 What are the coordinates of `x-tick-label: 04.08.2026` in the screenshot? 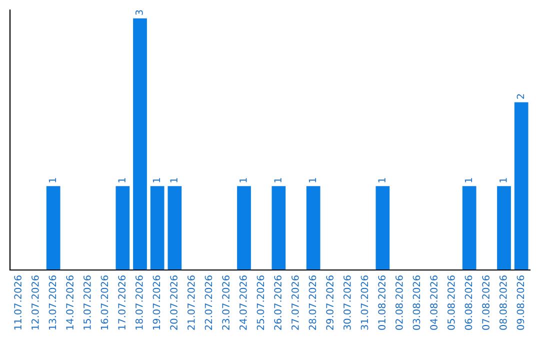 It's located at (434, 302).